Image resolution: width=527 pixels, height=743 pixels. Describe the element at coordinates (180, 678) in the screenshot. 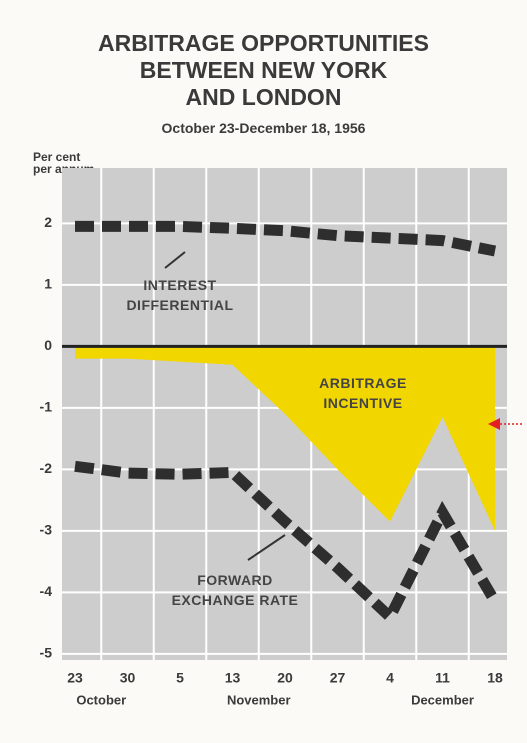

I see `x-tick-label: 5` at that location.